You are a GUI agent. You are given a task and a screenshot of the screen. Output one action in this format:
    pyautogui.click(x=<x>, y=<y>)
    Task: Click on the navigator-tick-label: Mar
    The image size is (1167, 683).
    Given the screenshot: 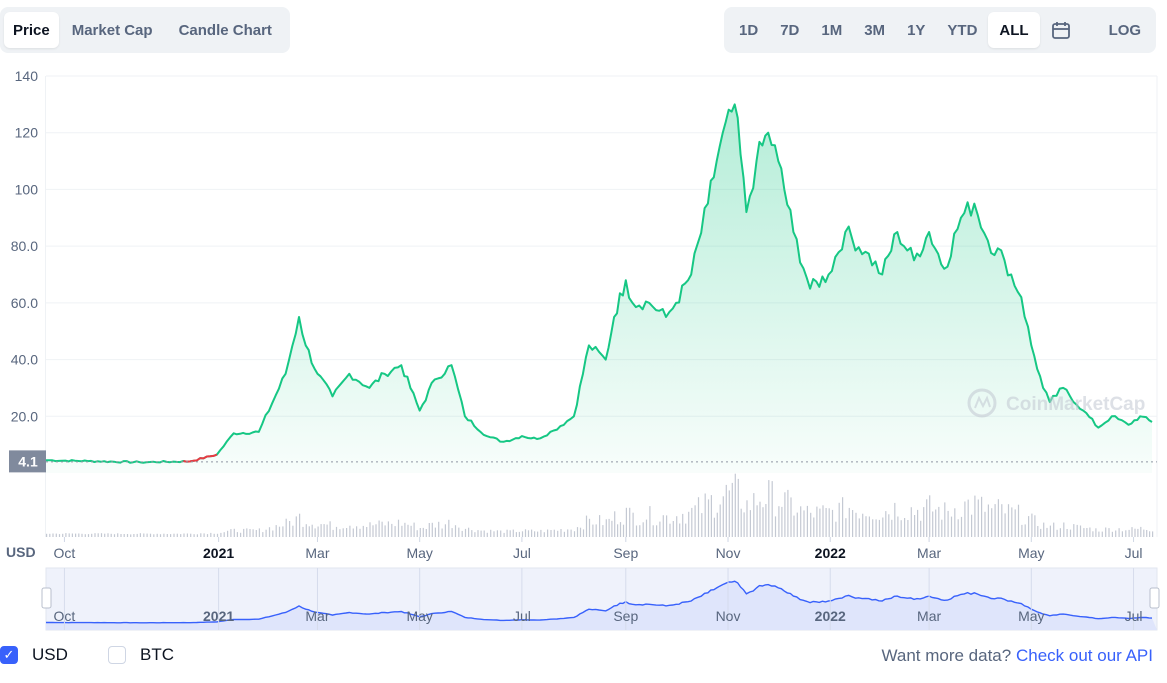 What is the action you would take?
    pyautogui.click(x=317, y=616)
    